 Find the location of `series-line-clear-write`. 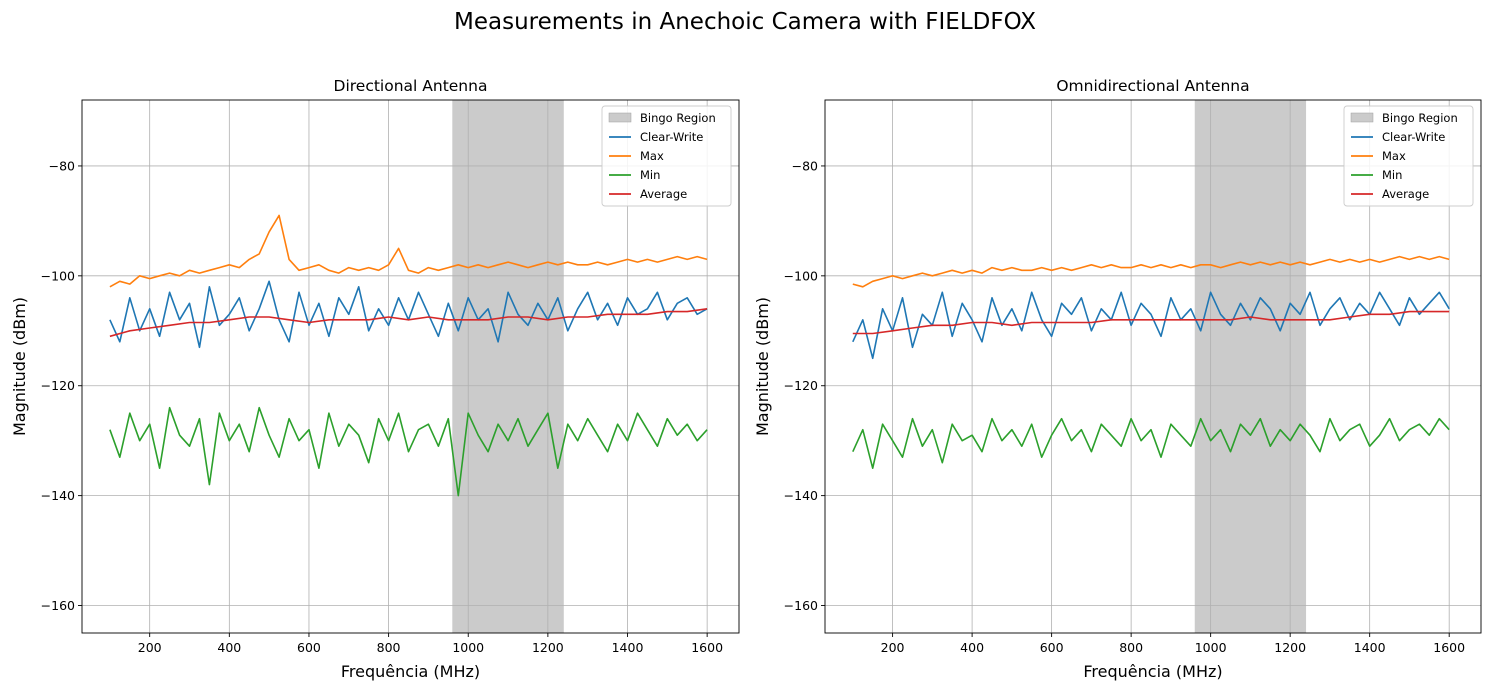

series-line-clear-write is located at coordinates (1151, 325).